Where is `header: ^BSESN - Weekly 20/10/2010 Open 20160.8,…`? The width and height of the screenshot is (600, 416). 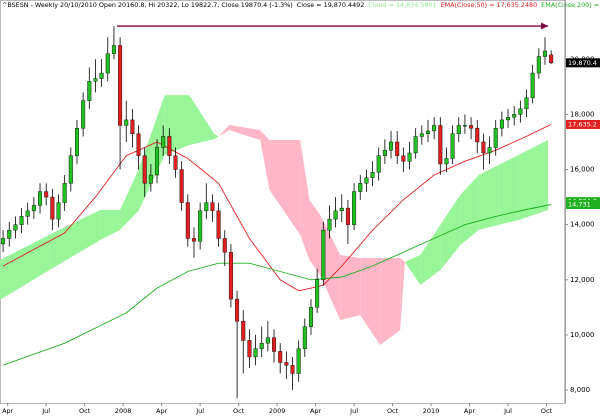
header: ^BSESN - Weekly 20/10/2010 Open 20160.8,… is located at coordinates (301, 5).